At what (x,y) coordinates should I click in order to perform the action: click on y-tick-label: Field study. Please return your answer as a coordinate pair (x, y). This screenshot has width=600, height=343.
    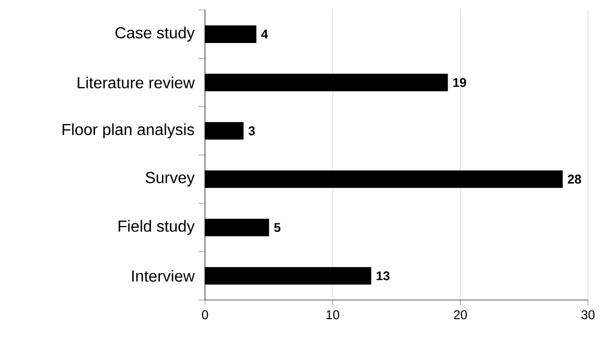
    Looking at the image, I should click on (156, 227).